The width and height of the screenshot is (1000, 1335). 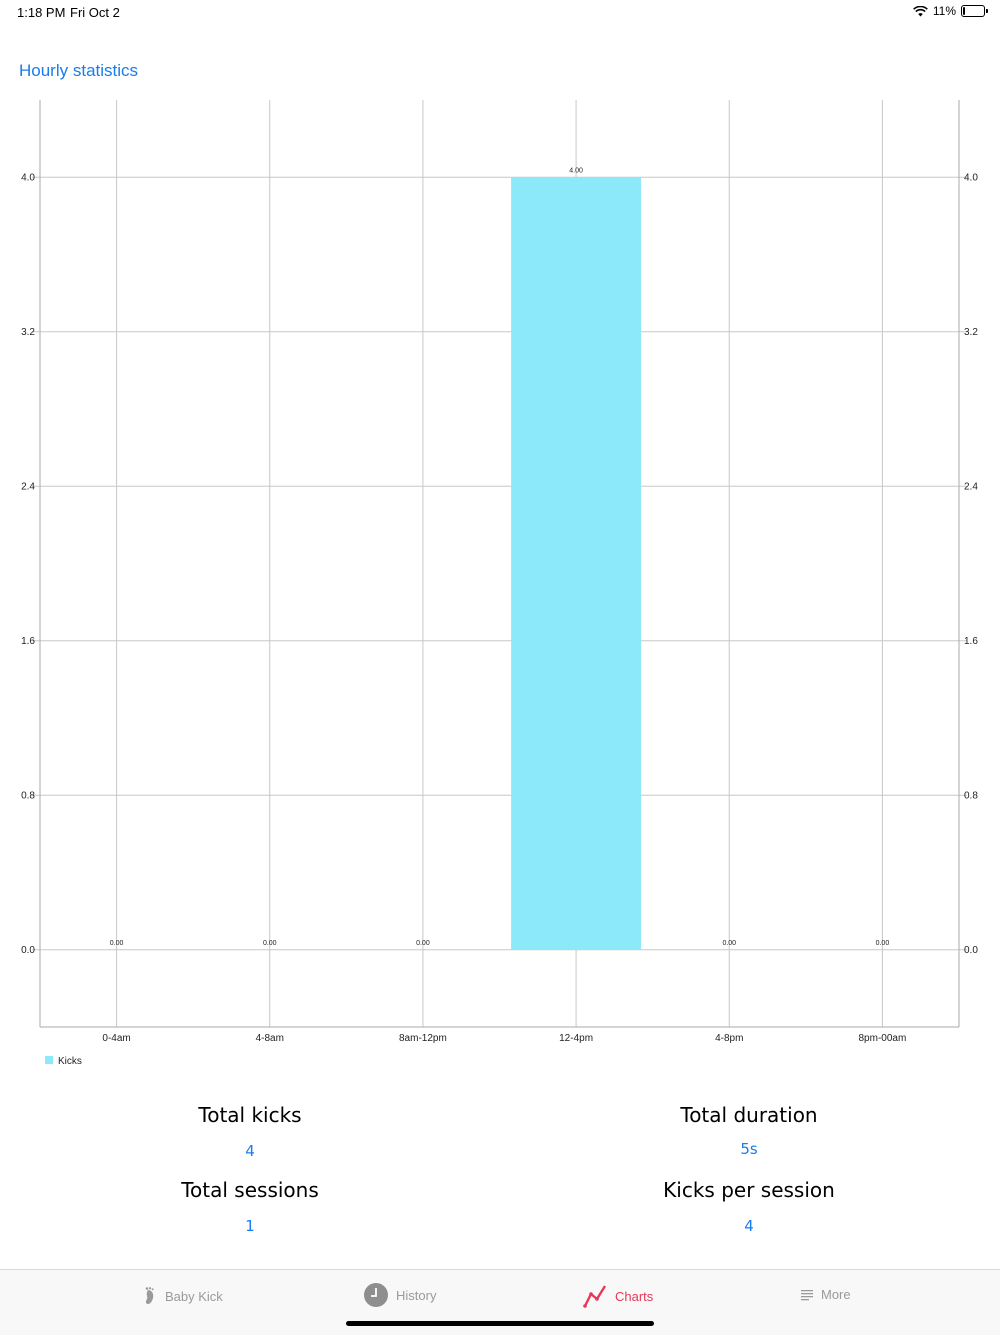 I want to click on total-sessions-stat: Total sessions 1, so click(x=250, y=1206).